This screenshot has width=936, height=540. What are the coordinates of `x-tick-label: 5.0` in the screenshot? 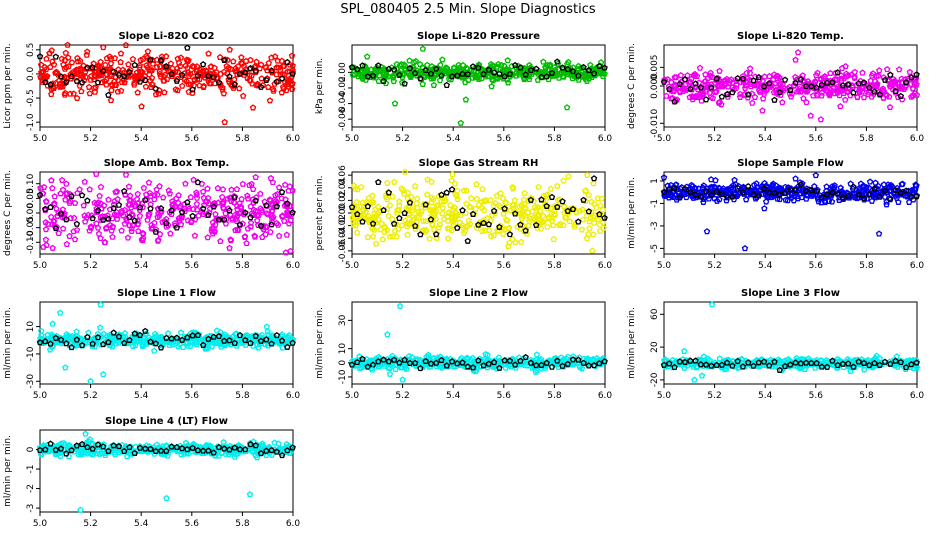 It's located at (40, 524).